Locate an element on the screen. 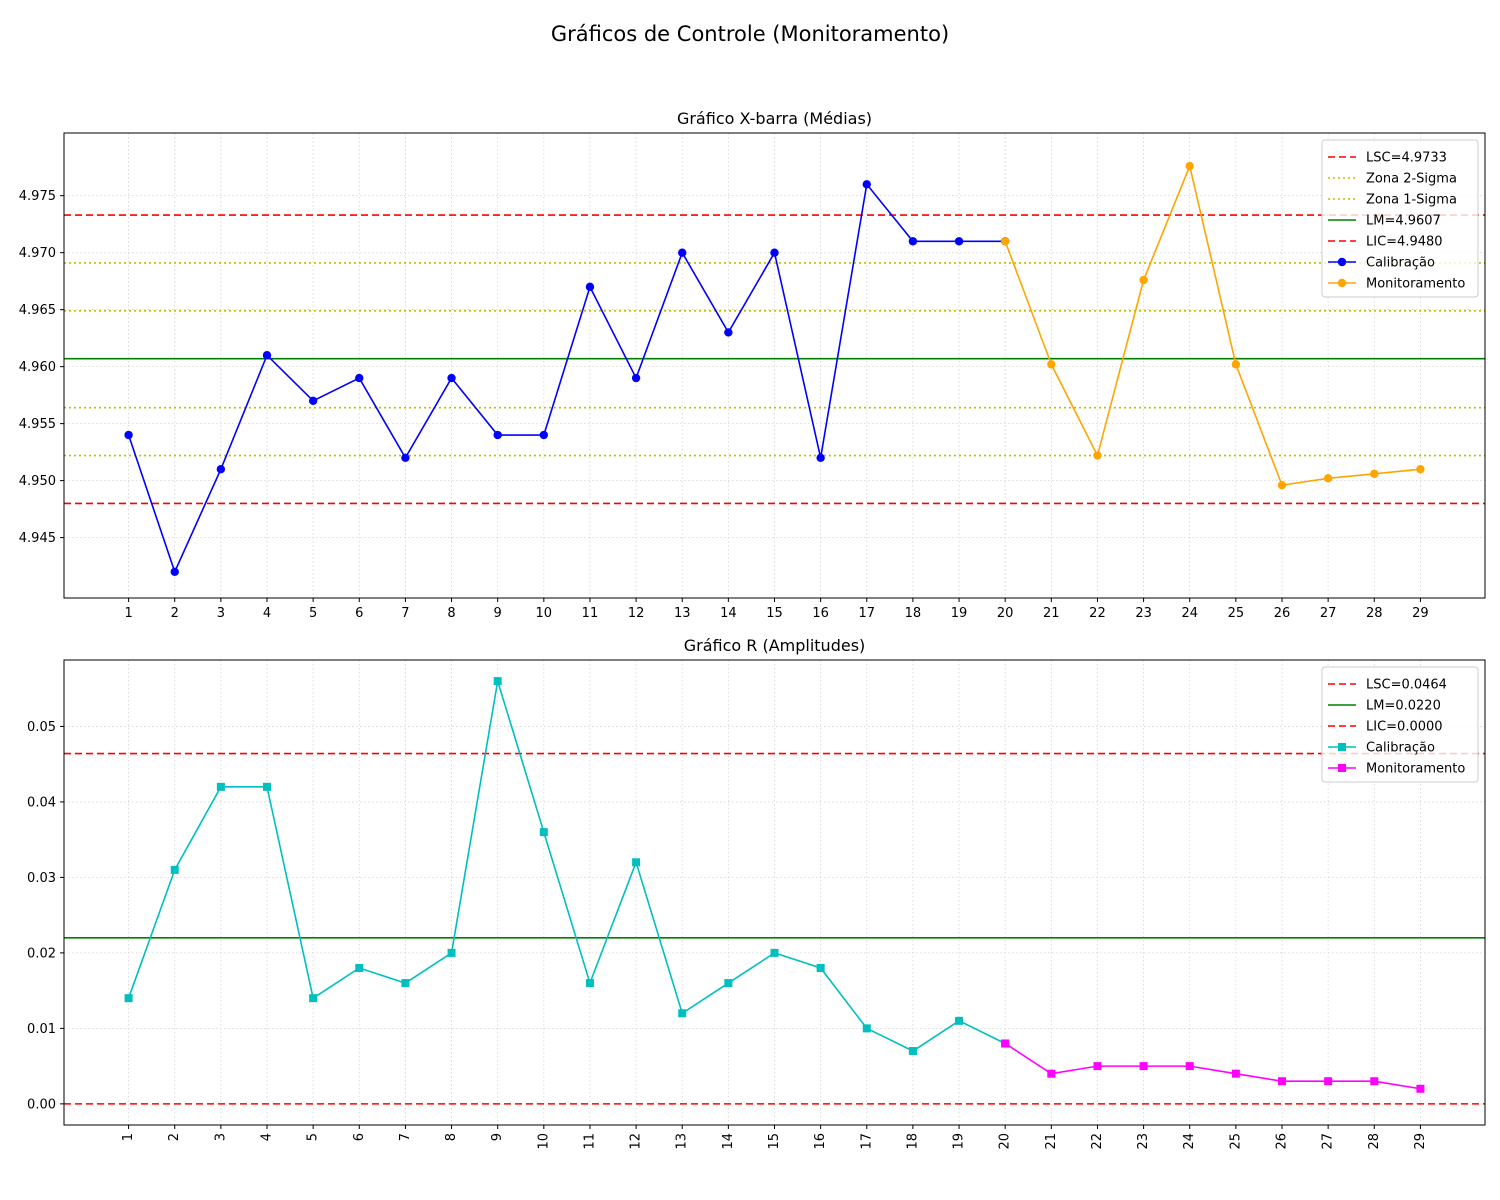 This screenshot has height=1200, width=1500. legend-item: LSC=4.9733 is located at coordinates (1387, 158).